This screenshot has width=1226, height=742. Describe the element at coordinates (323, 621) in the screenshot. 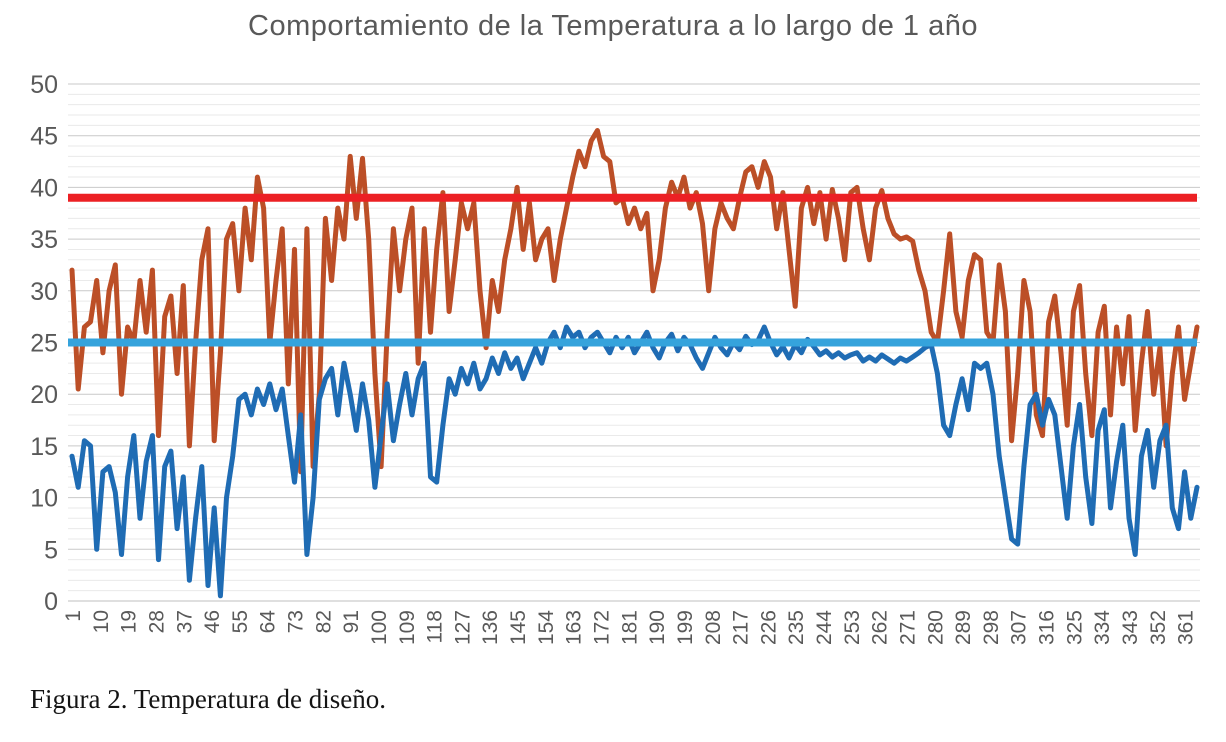

I see `x-tick-label: 82` at that location.